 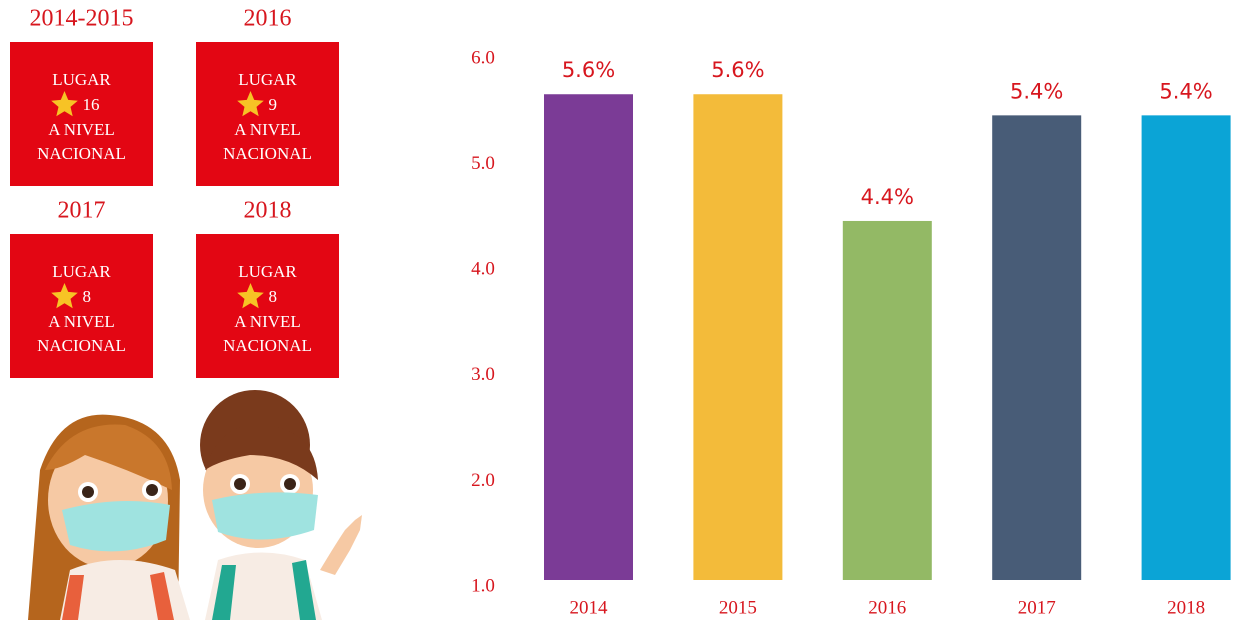 What do you see at coordinates (483, 269) in the screenshot?
I see `y-tick-label: 4.0` at bounding box center [483, 269].